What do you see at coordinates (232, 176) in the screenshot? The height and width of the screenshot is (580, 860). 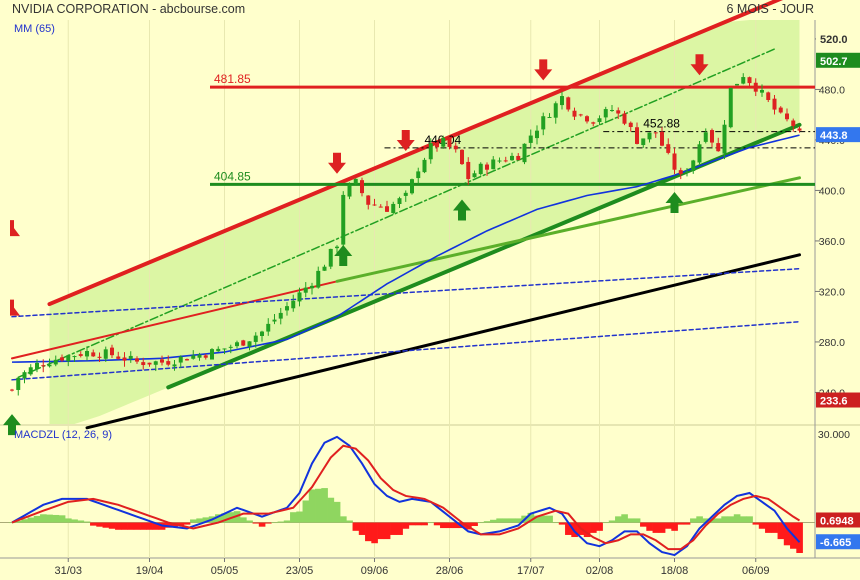 I see `level-label: 404.85` at bounding box center [232, 176].